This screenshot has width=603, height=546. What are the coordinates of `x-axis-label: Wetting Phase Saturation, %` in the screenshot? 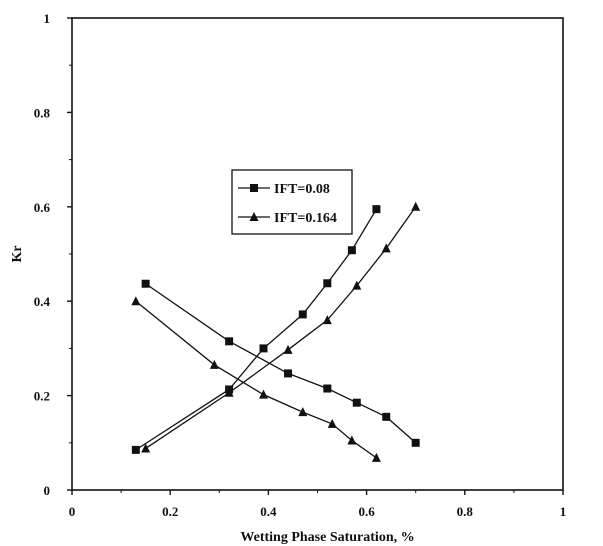 It's located at (327, 537).